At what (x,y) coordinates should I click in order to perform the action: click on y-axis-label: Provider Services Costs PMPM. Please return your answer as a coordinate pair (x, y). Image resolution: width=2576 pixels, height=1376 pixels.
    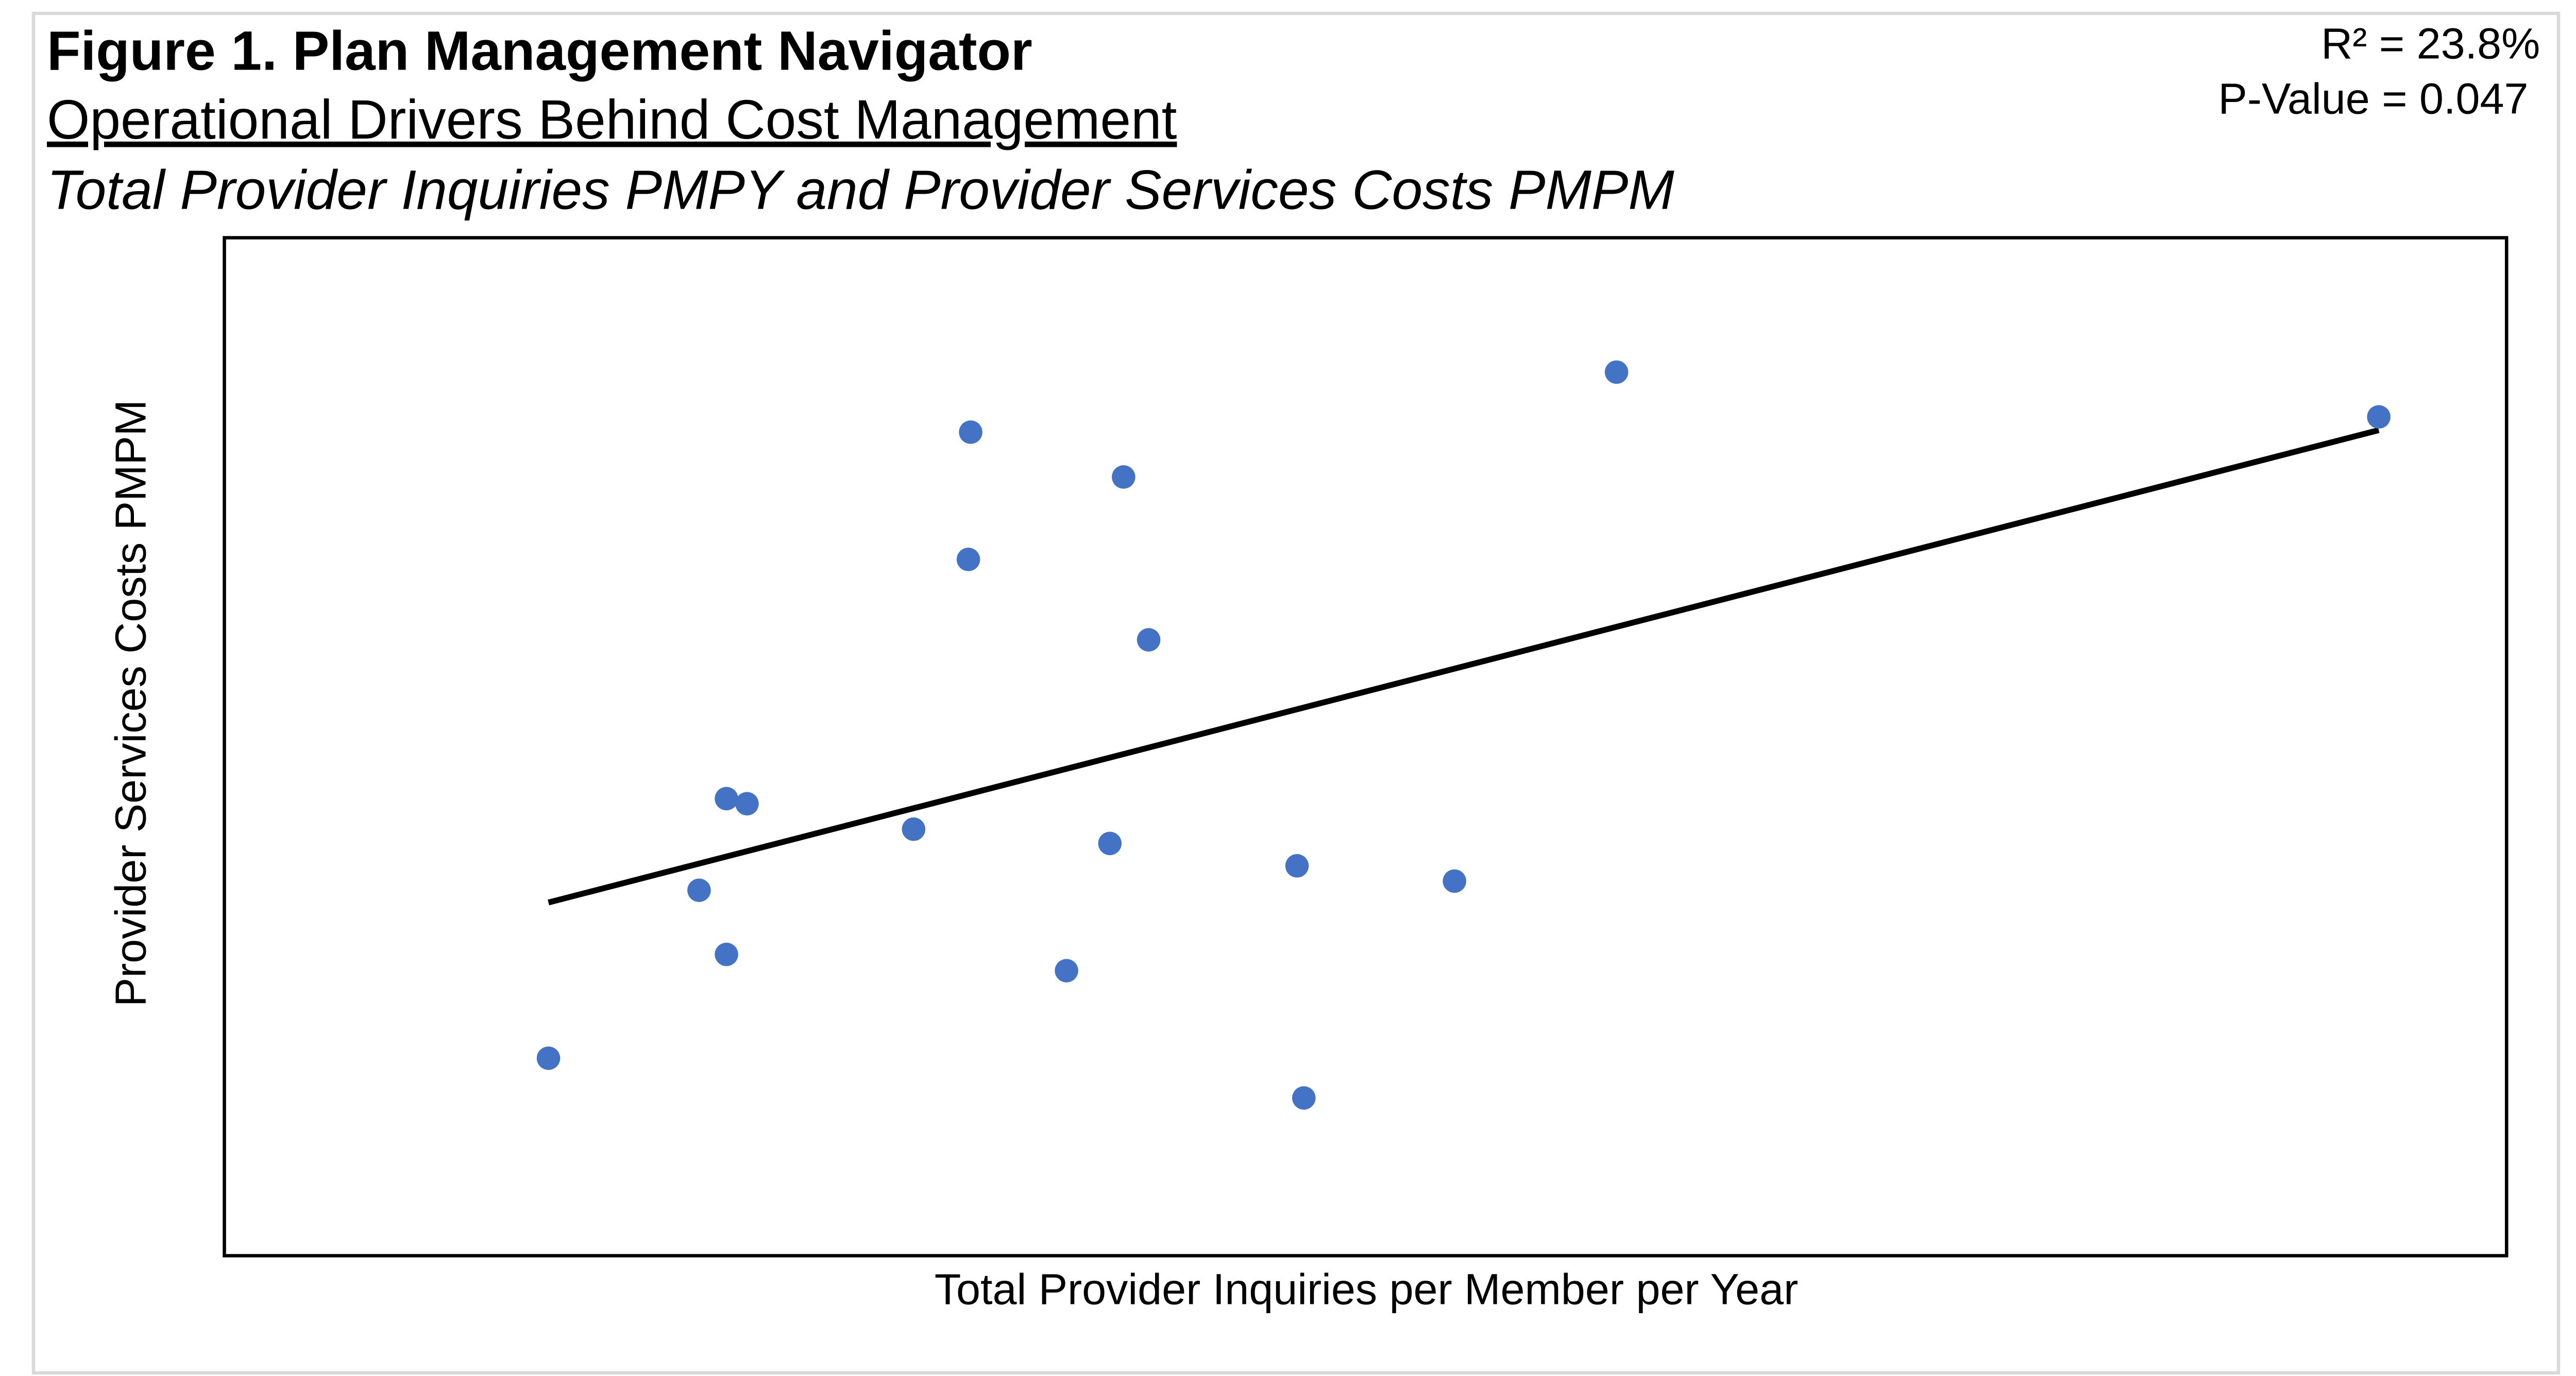
    Looking at the image, I should click on (130, 704).